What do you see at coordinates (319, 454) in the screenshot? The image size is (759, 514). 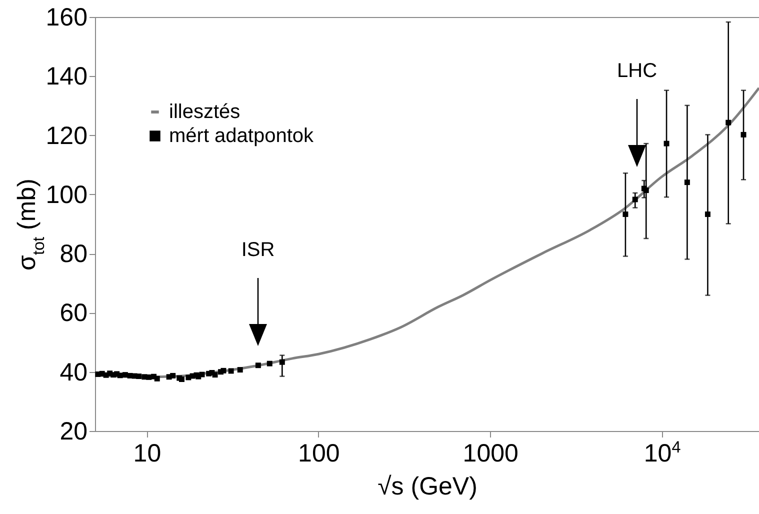 I see `x-tick-label: 100` at bounding box center [319, 454].